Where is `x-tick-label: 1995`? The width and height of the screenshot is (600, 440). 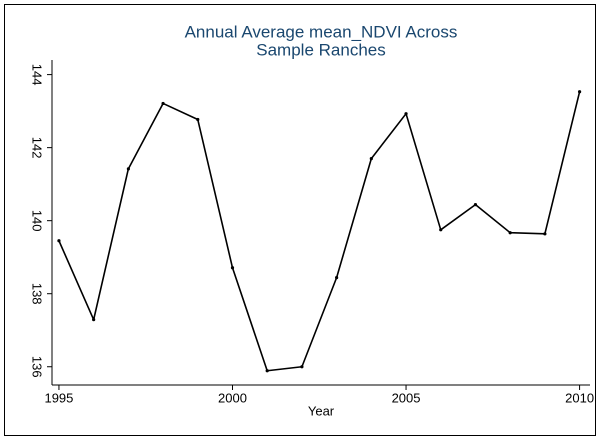
x-tick-label: 1995 is located at coordinates (58, 397).